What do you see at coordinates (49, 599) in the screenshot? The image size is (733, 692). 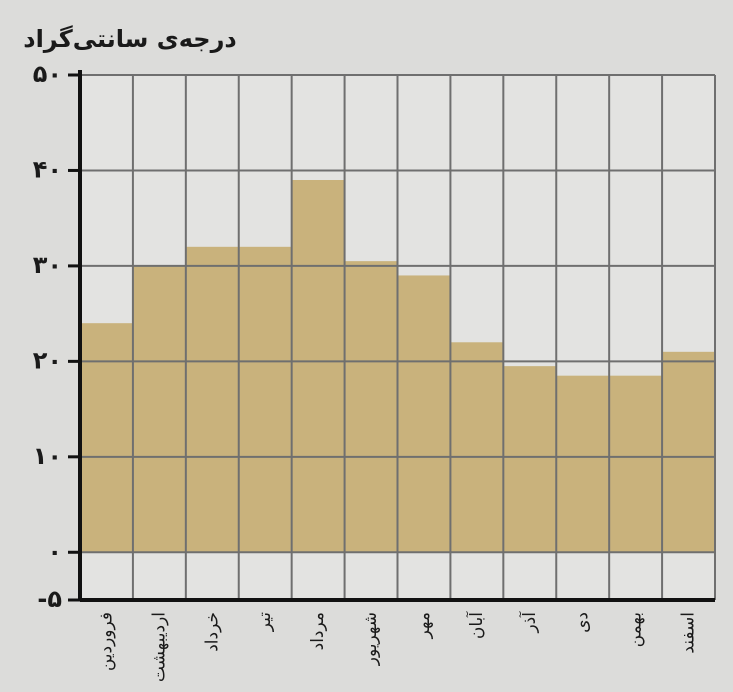 I see `y-tick-label: -۵` at bounding box center [49, 599].